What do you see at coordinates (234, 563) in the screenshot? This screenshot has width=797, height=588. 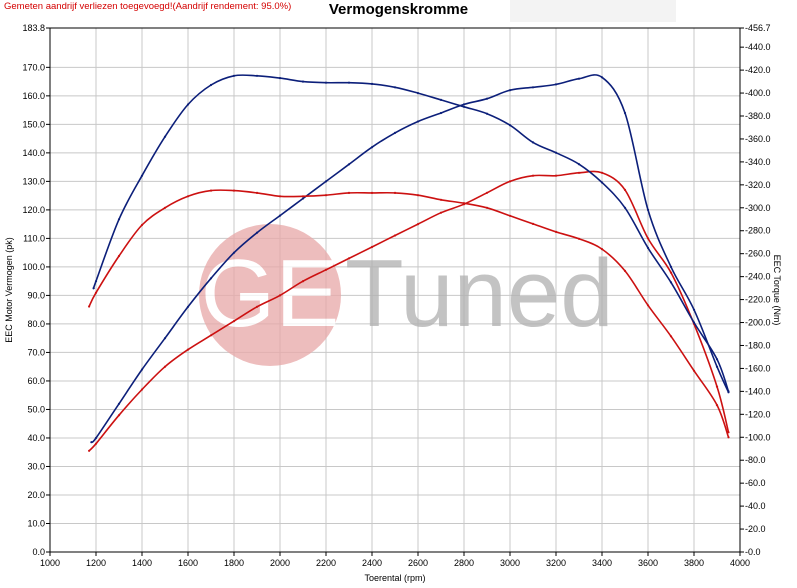 I see `x-tick-label: 1800` at bounding box center [234, 563].